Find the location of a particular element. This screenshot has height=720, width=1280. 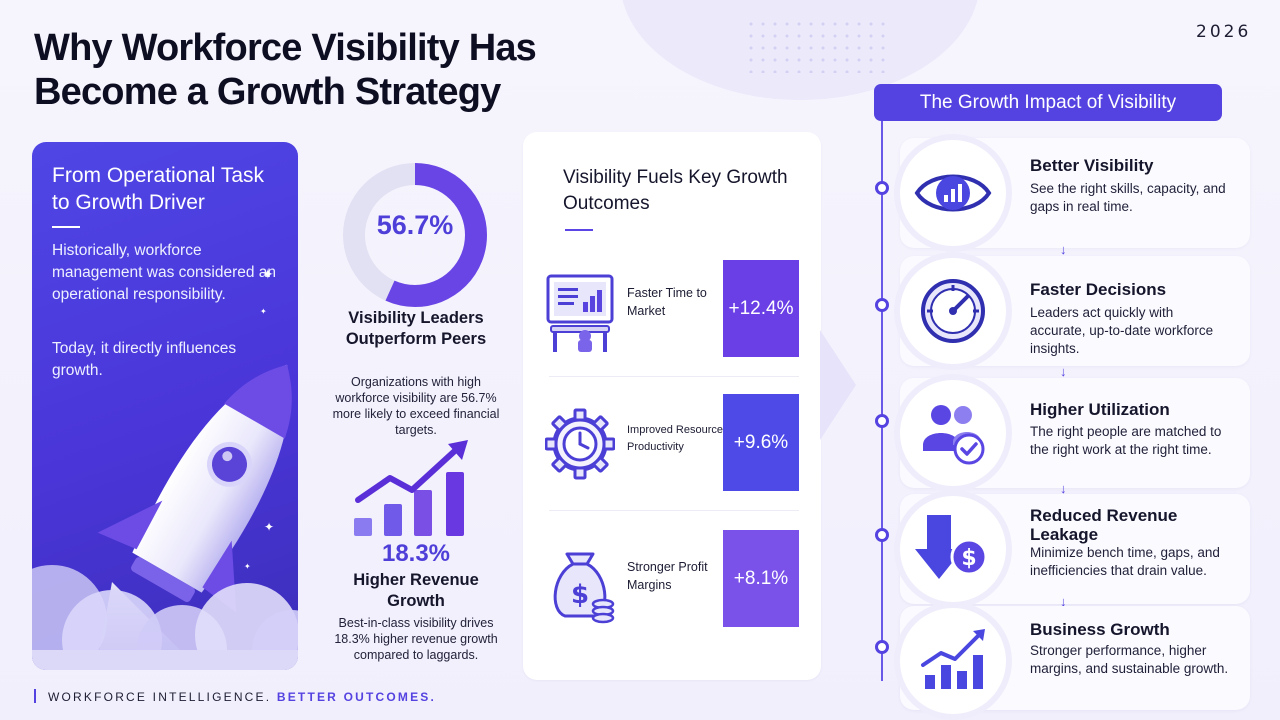

left-panel-heading: From Operational Task to Growth Driver is located at coordinates (158, 189).